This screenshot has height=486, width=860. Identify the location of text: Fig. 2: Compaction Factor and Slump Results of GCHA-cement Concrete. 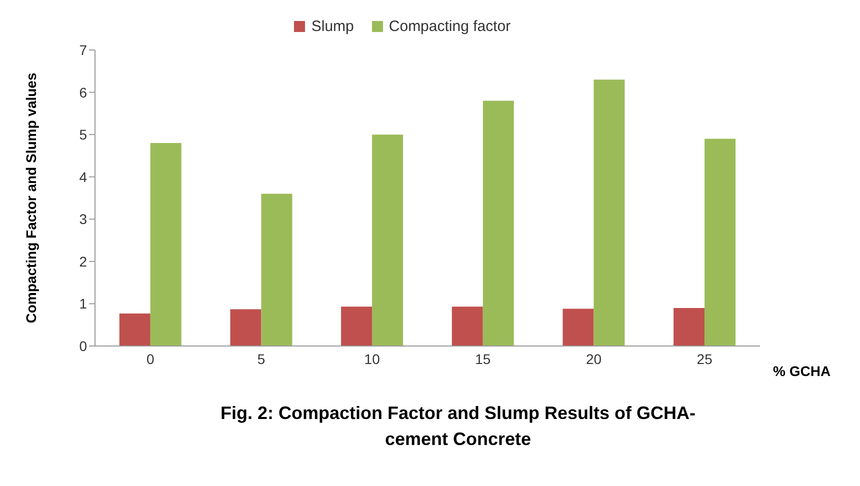
(458, 426).